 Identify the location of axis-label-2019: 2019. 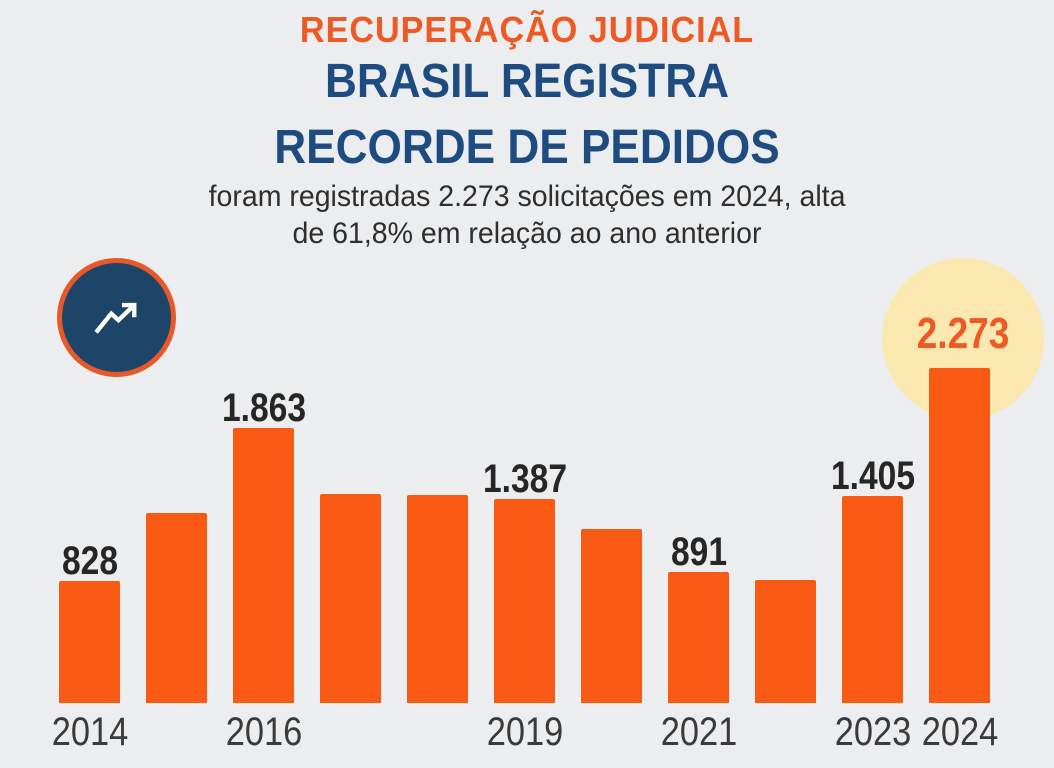
(524, 732).